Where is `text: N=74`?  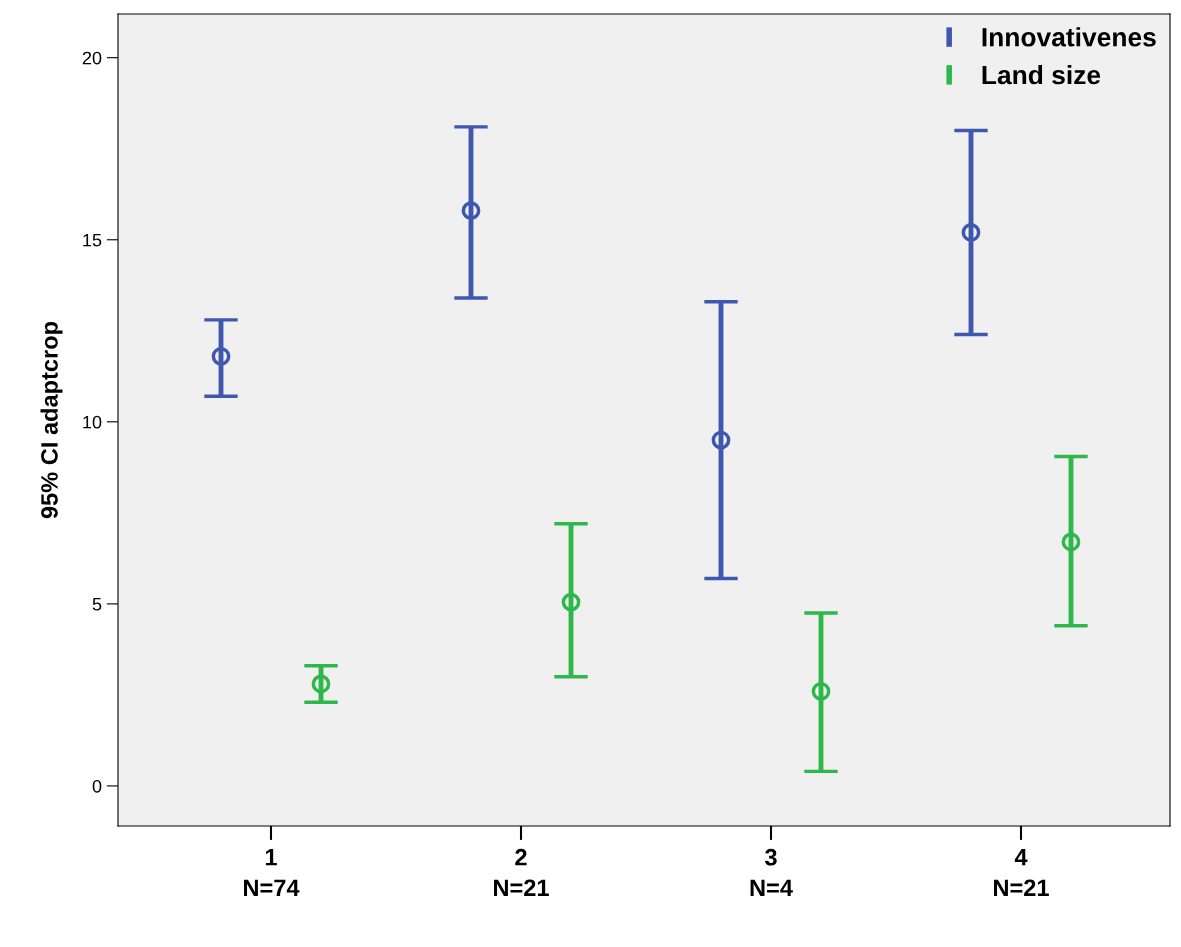
text: N=74 is located at coordinates (272, 887).